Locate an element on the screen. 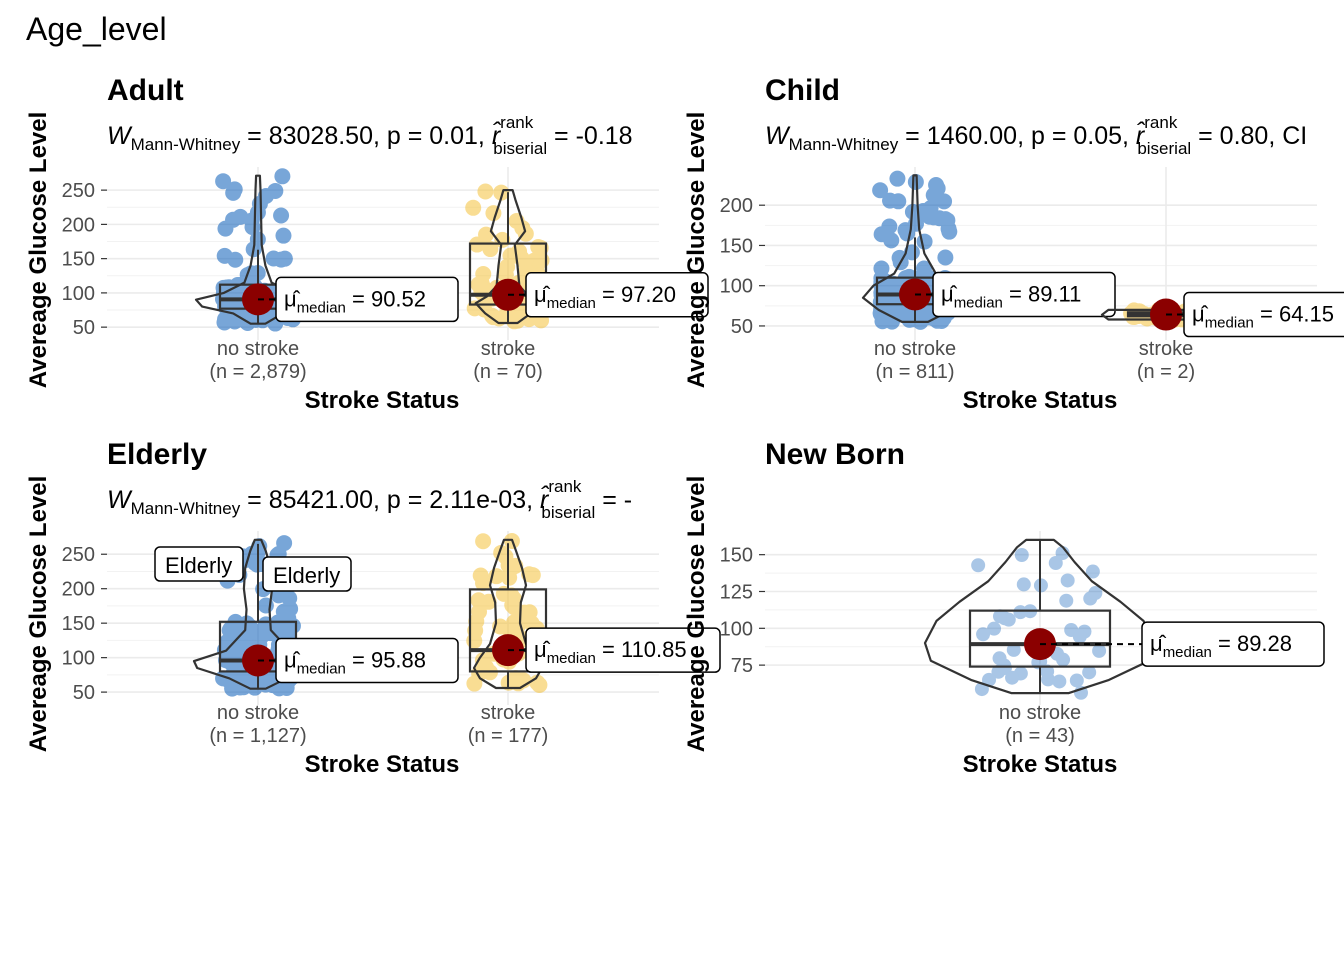 This screenshot has height=960, width=1344. outlier-label-box is located at coordinates (199, 564).